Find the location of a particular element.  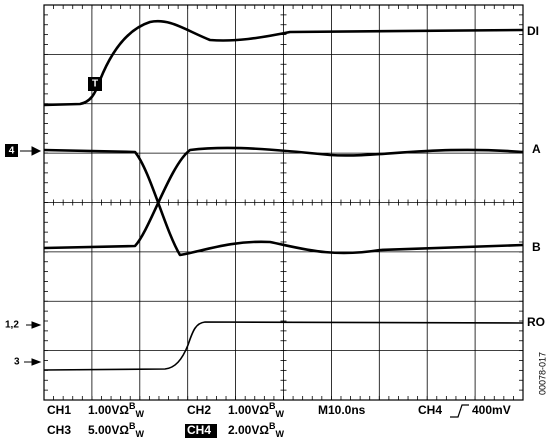

marker-box is located at coordinates (11, 150).